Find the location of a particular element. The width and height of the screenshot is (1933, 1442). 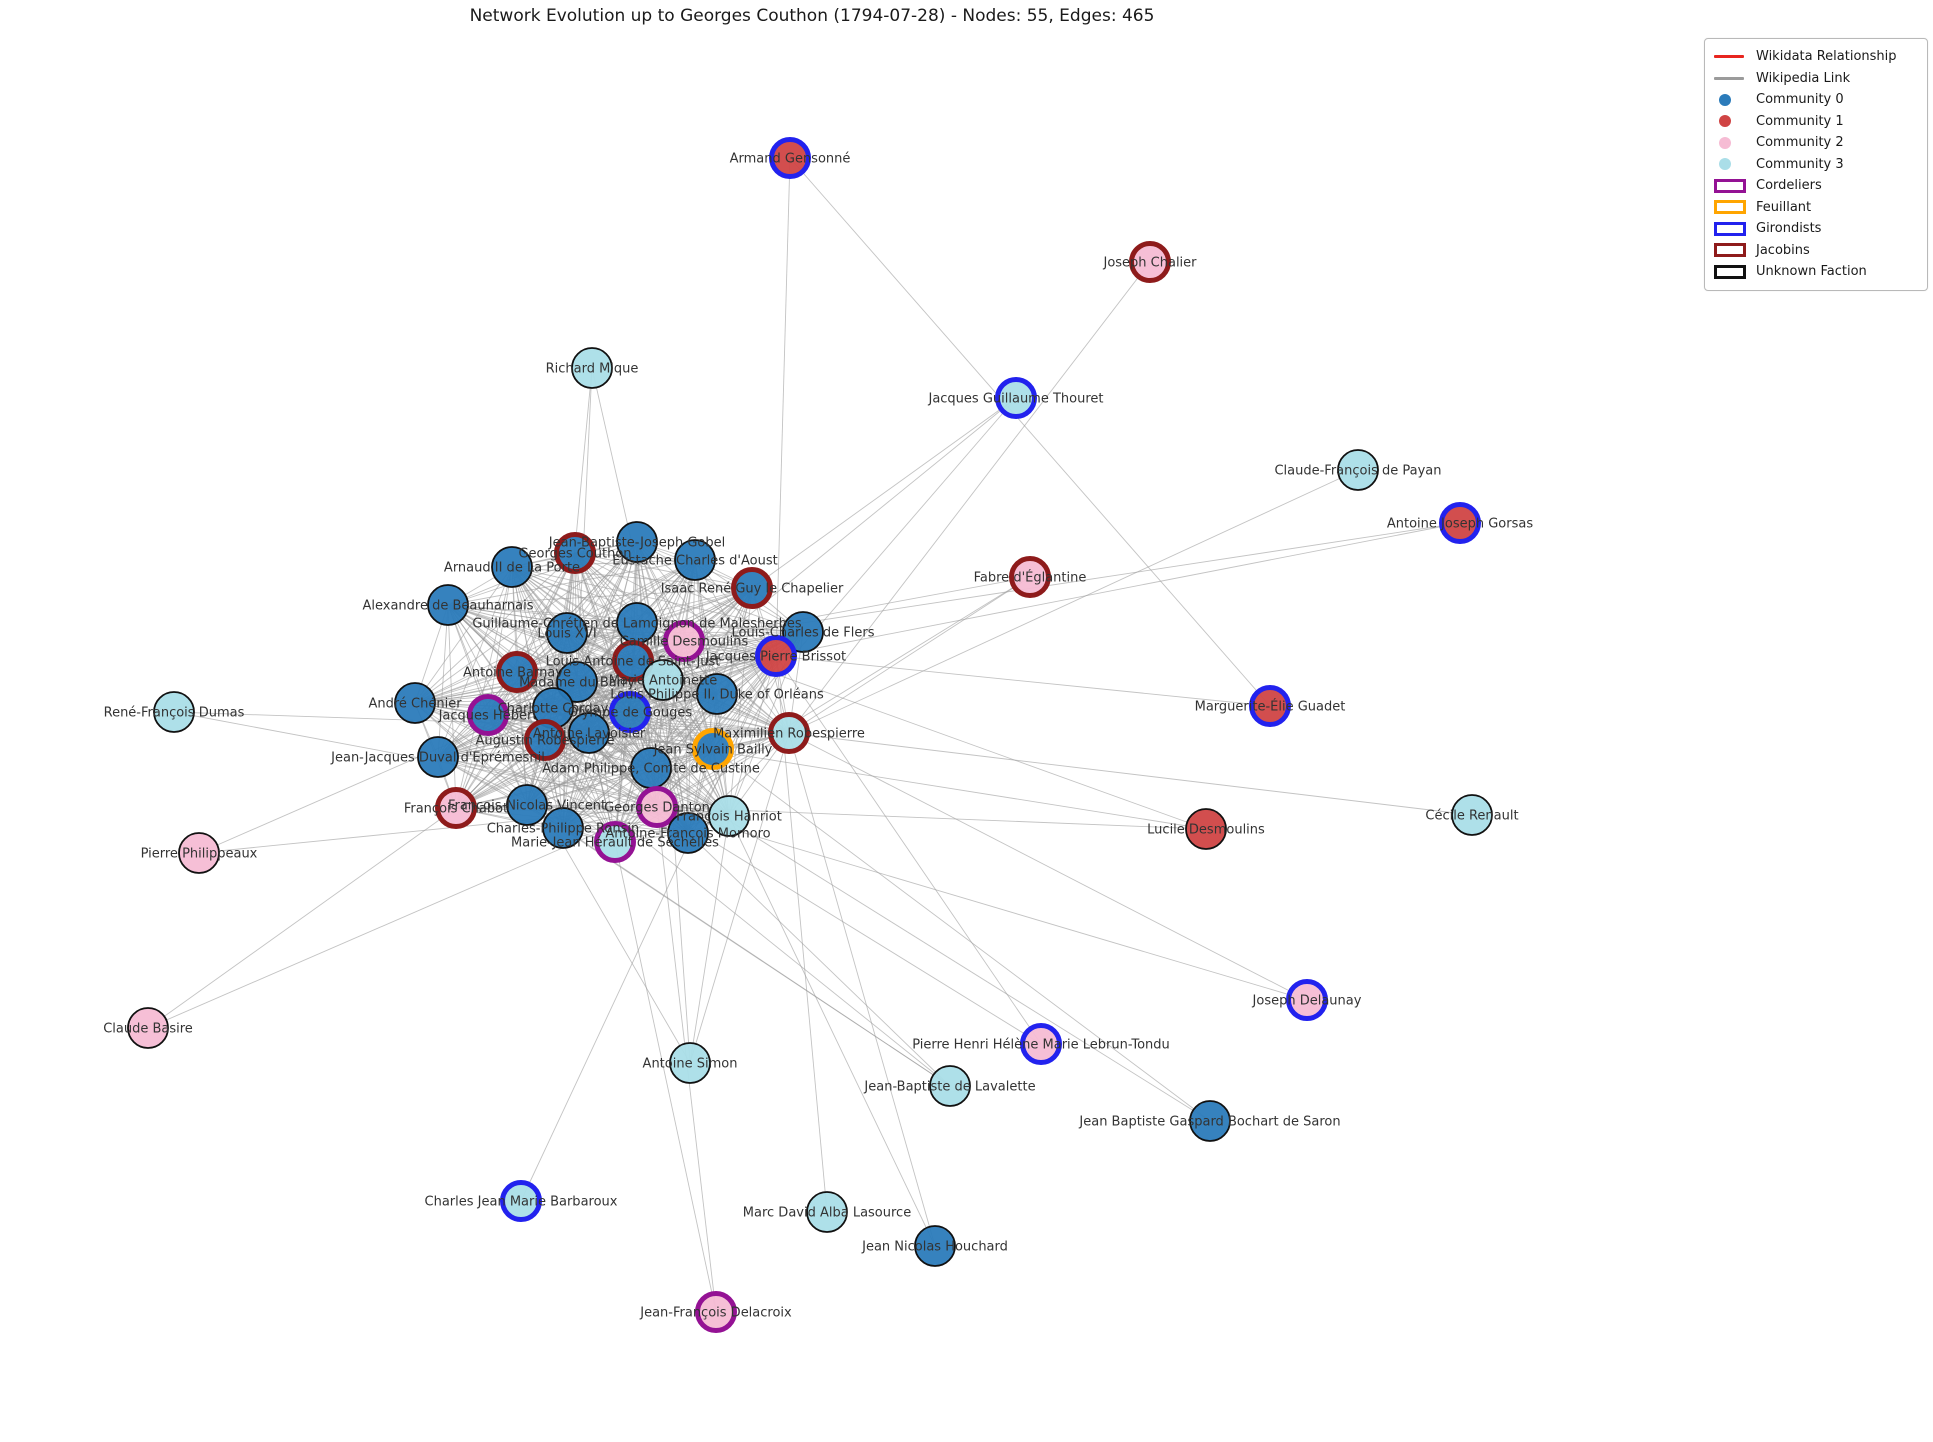

node-daoust is located at coordinates (695, 560).